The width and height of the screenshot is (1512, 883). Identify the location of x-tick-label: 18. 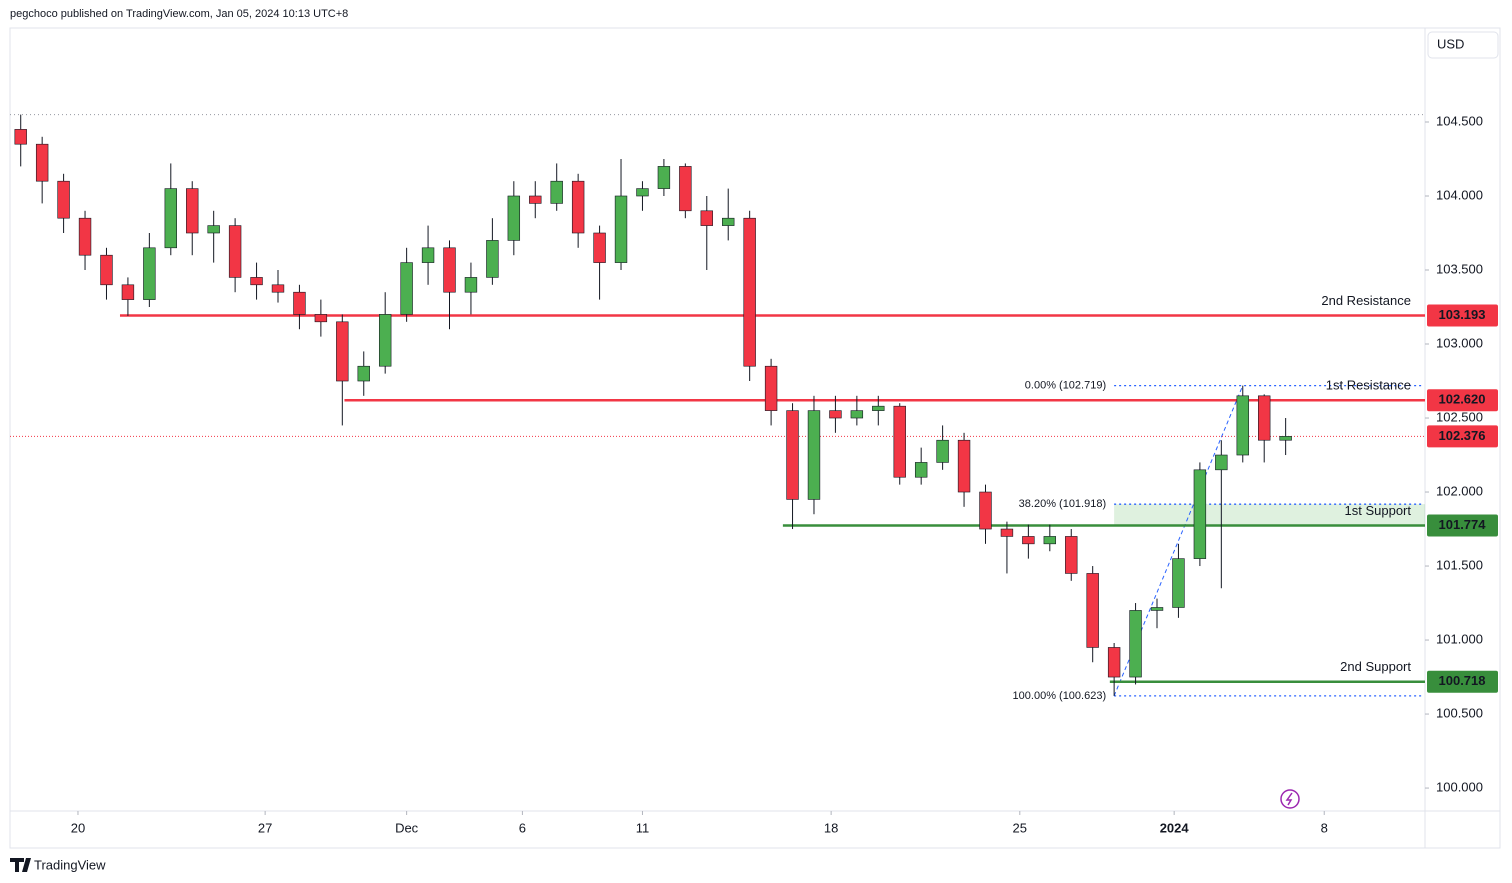
(831, 827).